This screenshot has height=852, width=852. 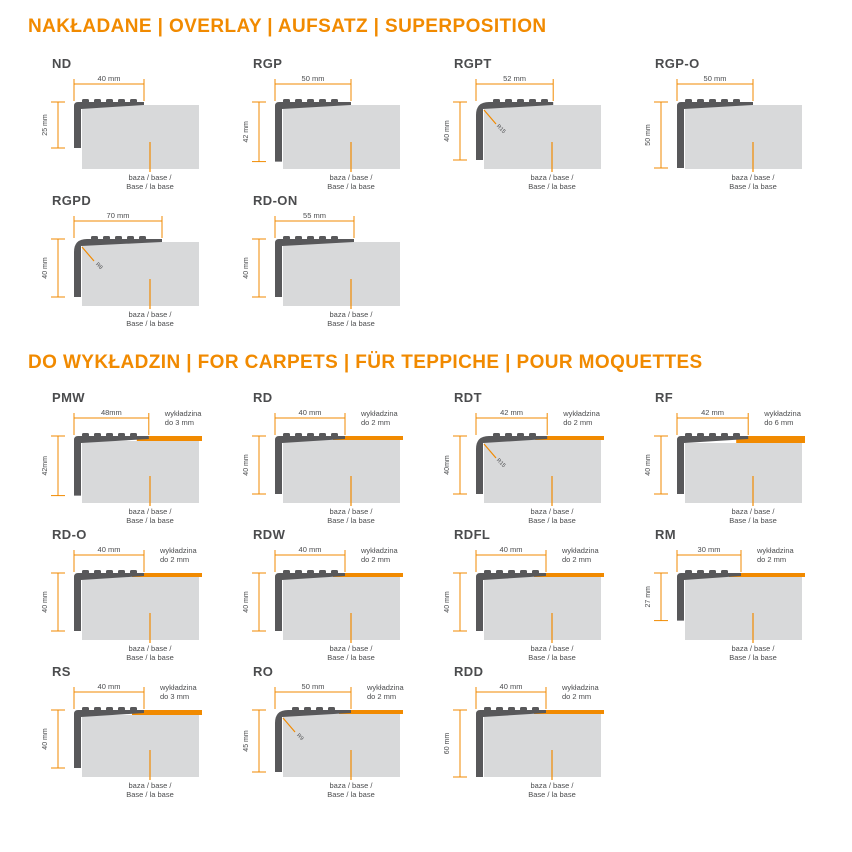 What do you see at coordinates (268, 63) in the screenshot?
I see `profile-name: RGP` at bounding box center [268, 63].